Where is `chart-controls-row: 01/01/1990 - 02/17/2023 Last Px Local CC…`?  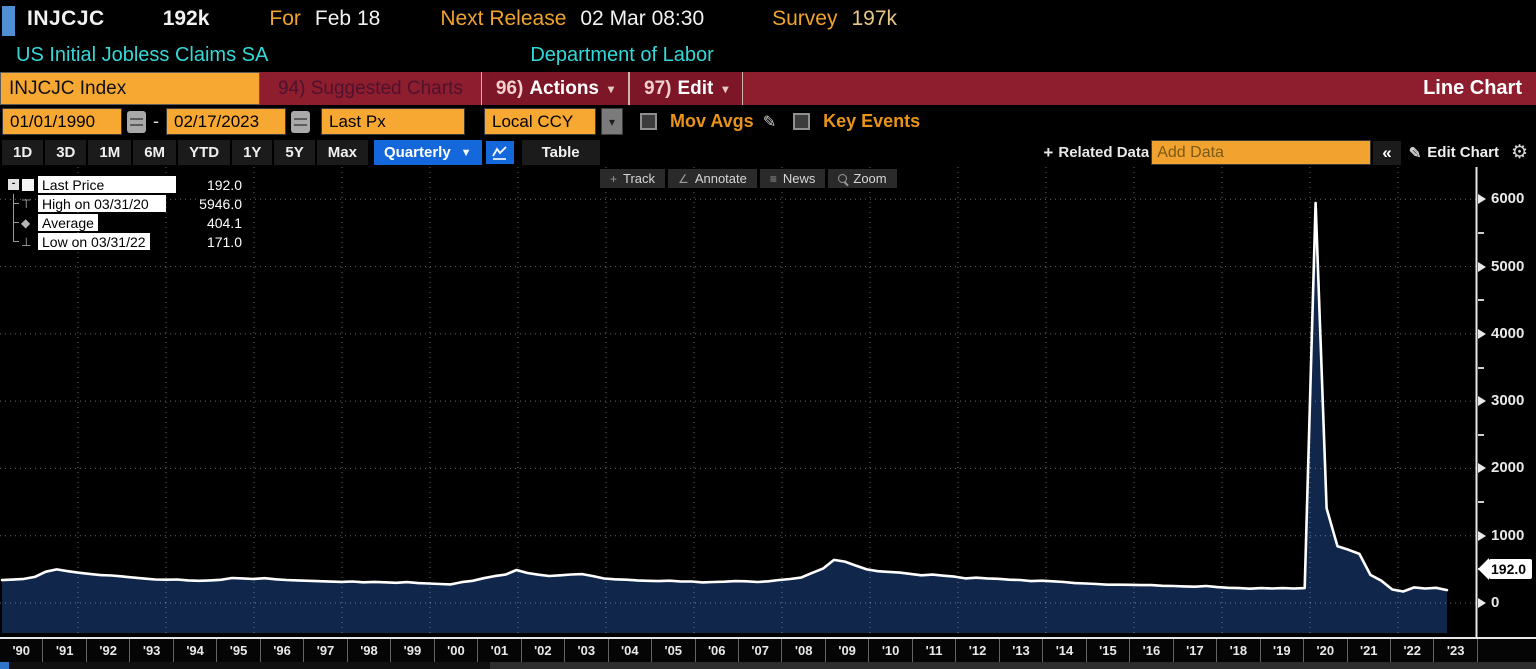
chart-controls-row: 01/01/1990 - 02/17/2023 Last Px Local CC… is located at coordinates (768, 121).